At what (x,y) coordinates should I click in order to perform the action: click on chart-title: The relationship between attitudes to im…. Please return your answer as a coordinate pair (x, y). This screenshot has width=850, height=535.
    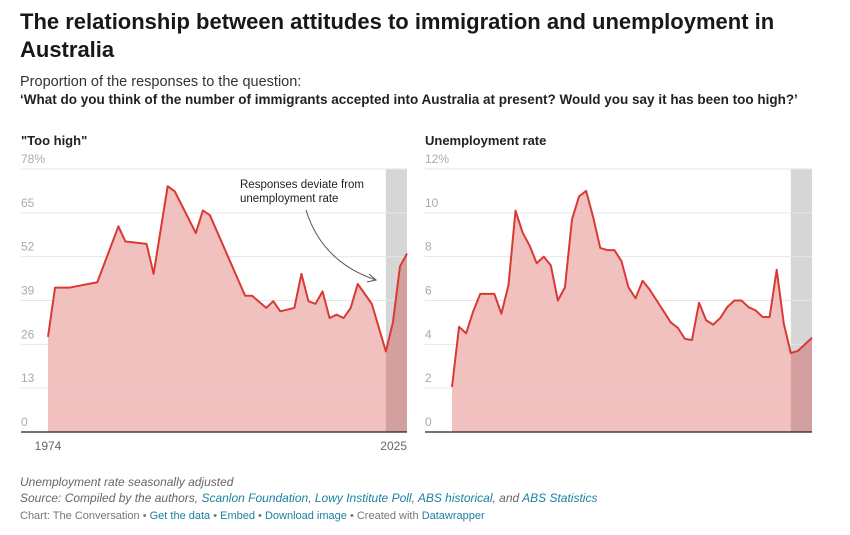
    Looking at the image, I should click on (397, 35).